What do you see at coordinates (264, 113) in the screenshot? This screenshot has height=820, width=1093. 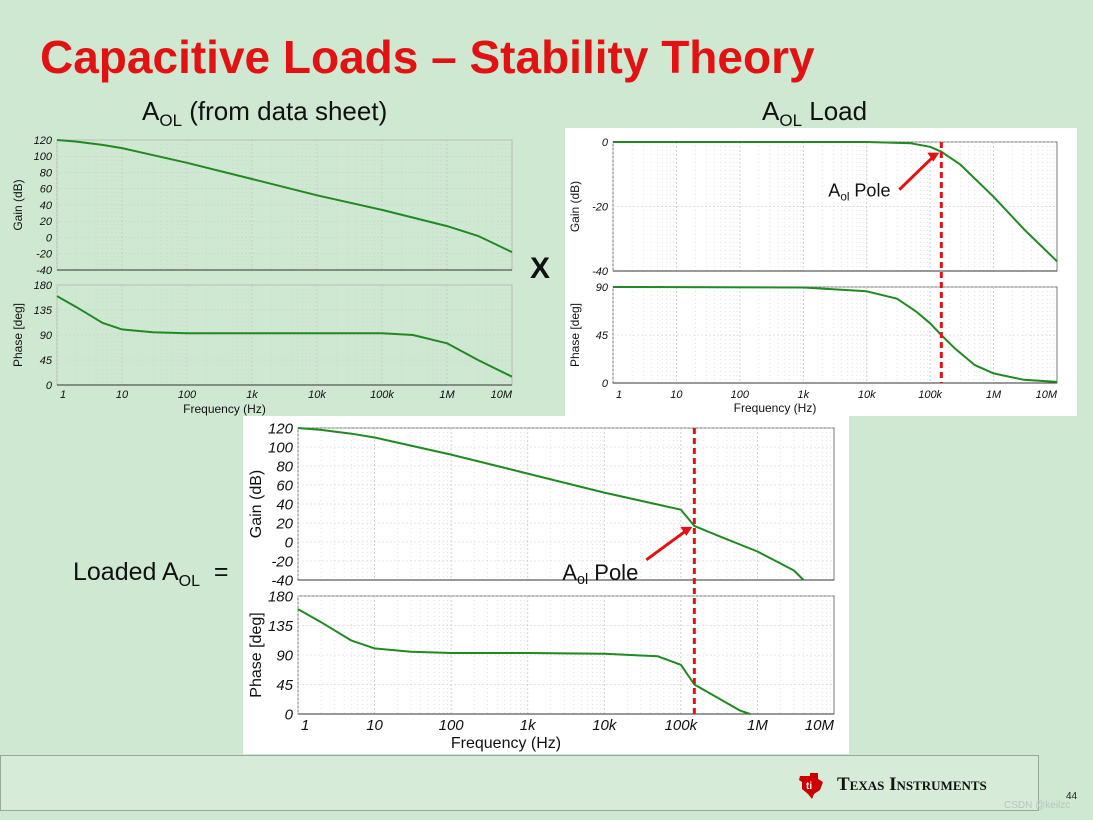 I see `chart-heading-aol-datasheet: AOL (from data sheet)` at bounding box center [264, 113].